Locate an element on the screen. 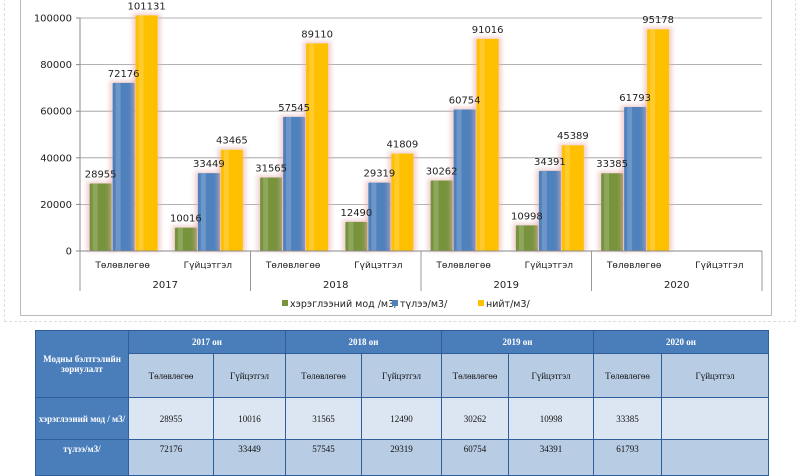 The image size is (800, 476). y-tick-label: 60000 is located at coordinates (56, 112).